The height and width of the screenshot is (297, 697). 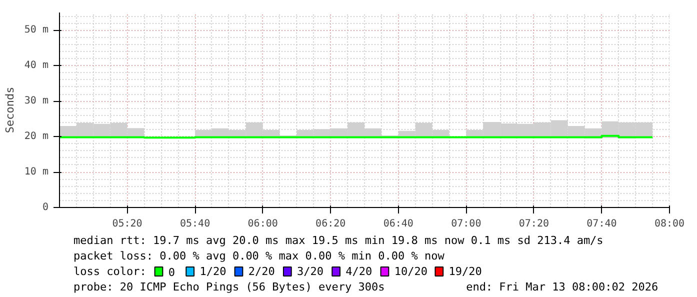 I want to click on y-tick-label: 0, so click(x=45, y=207).